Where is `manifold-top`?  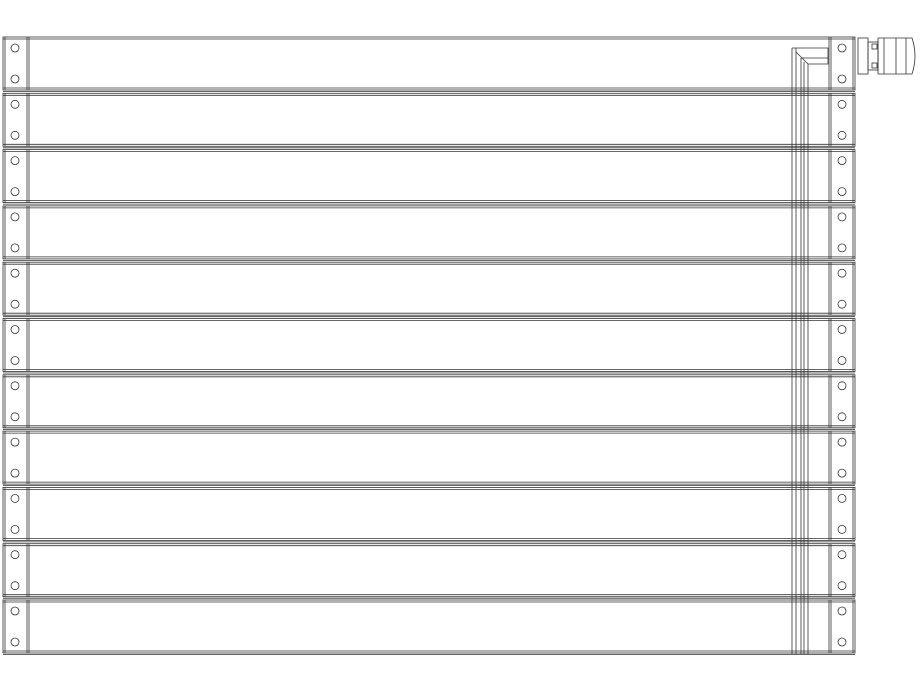 manifold-top is located at coordinates (810, 56).